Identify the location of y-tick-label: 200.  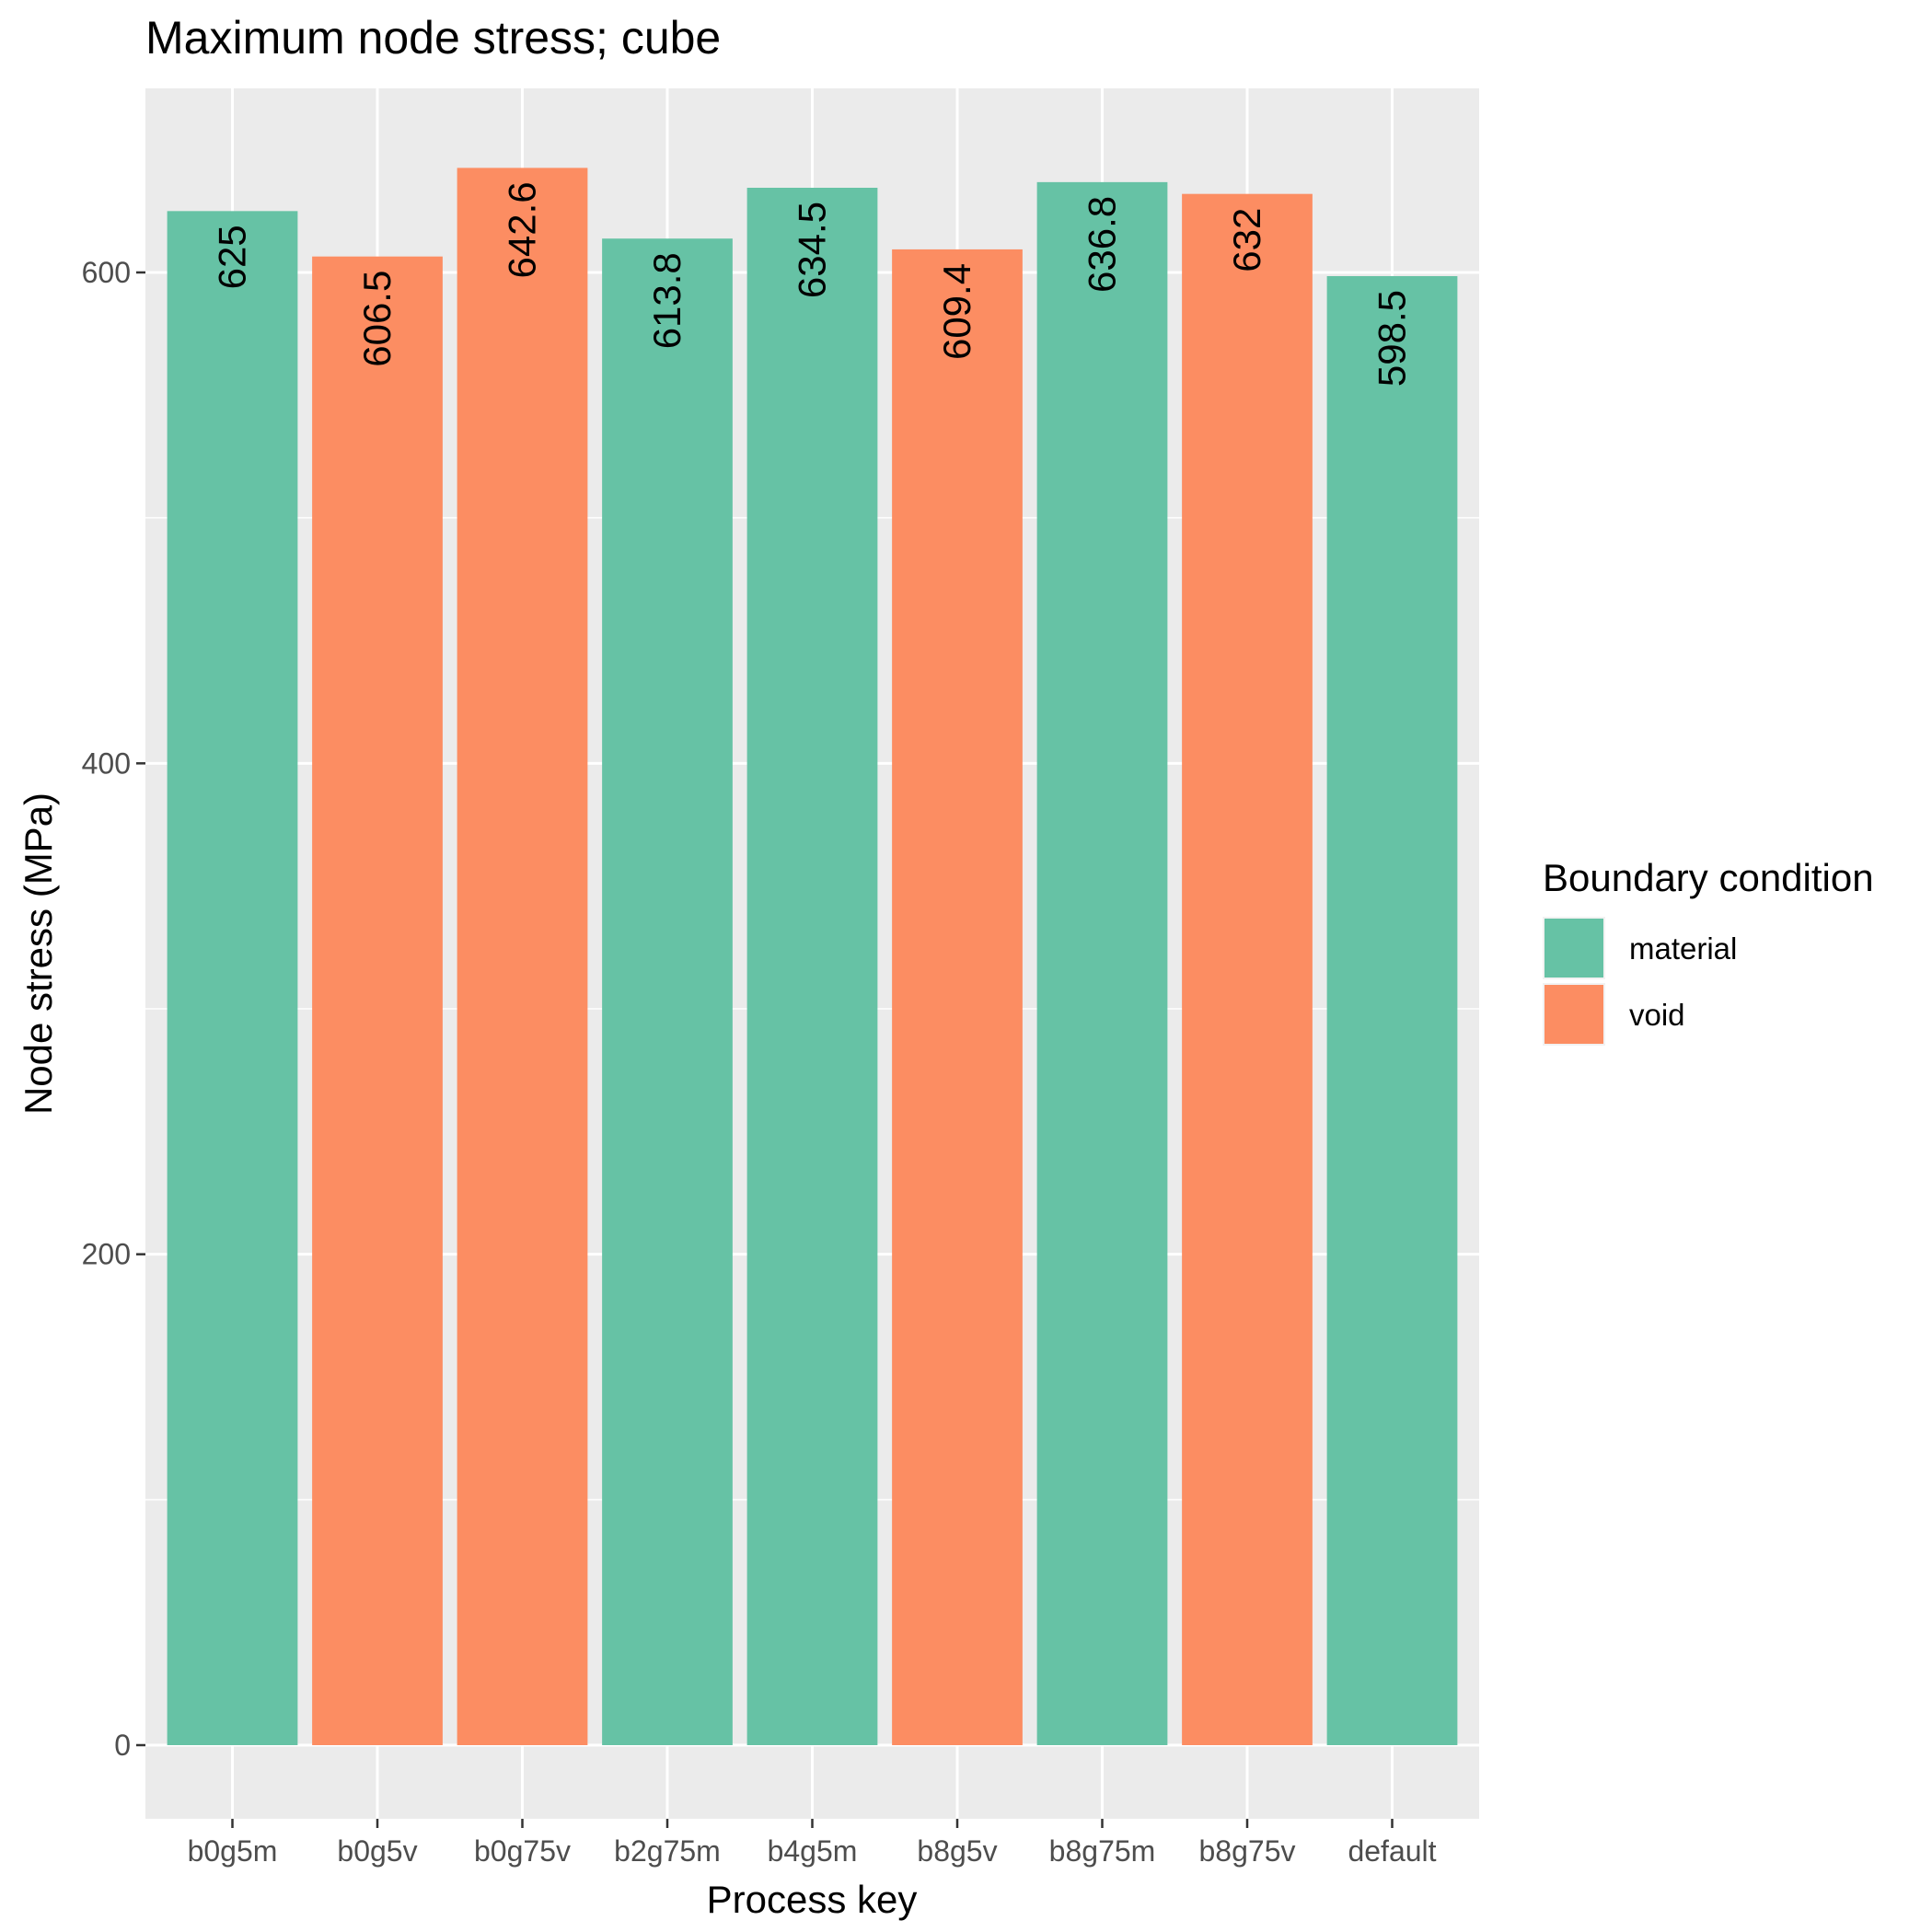
(107, 1255).